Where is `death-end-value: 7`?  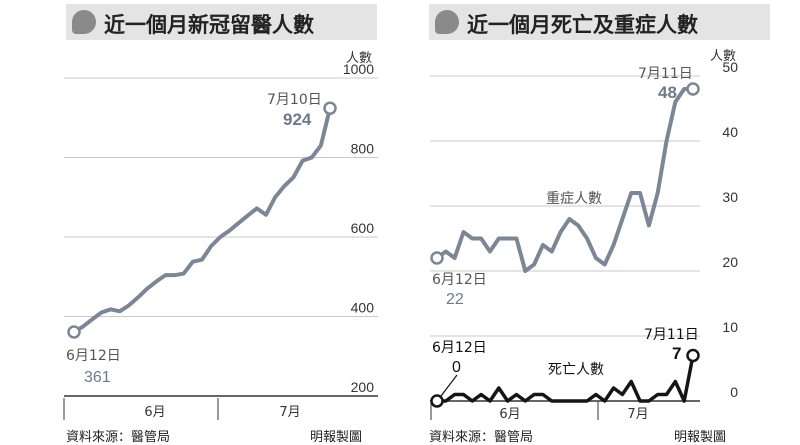 death-end-value: 7 is located at coordinates (676, 353).